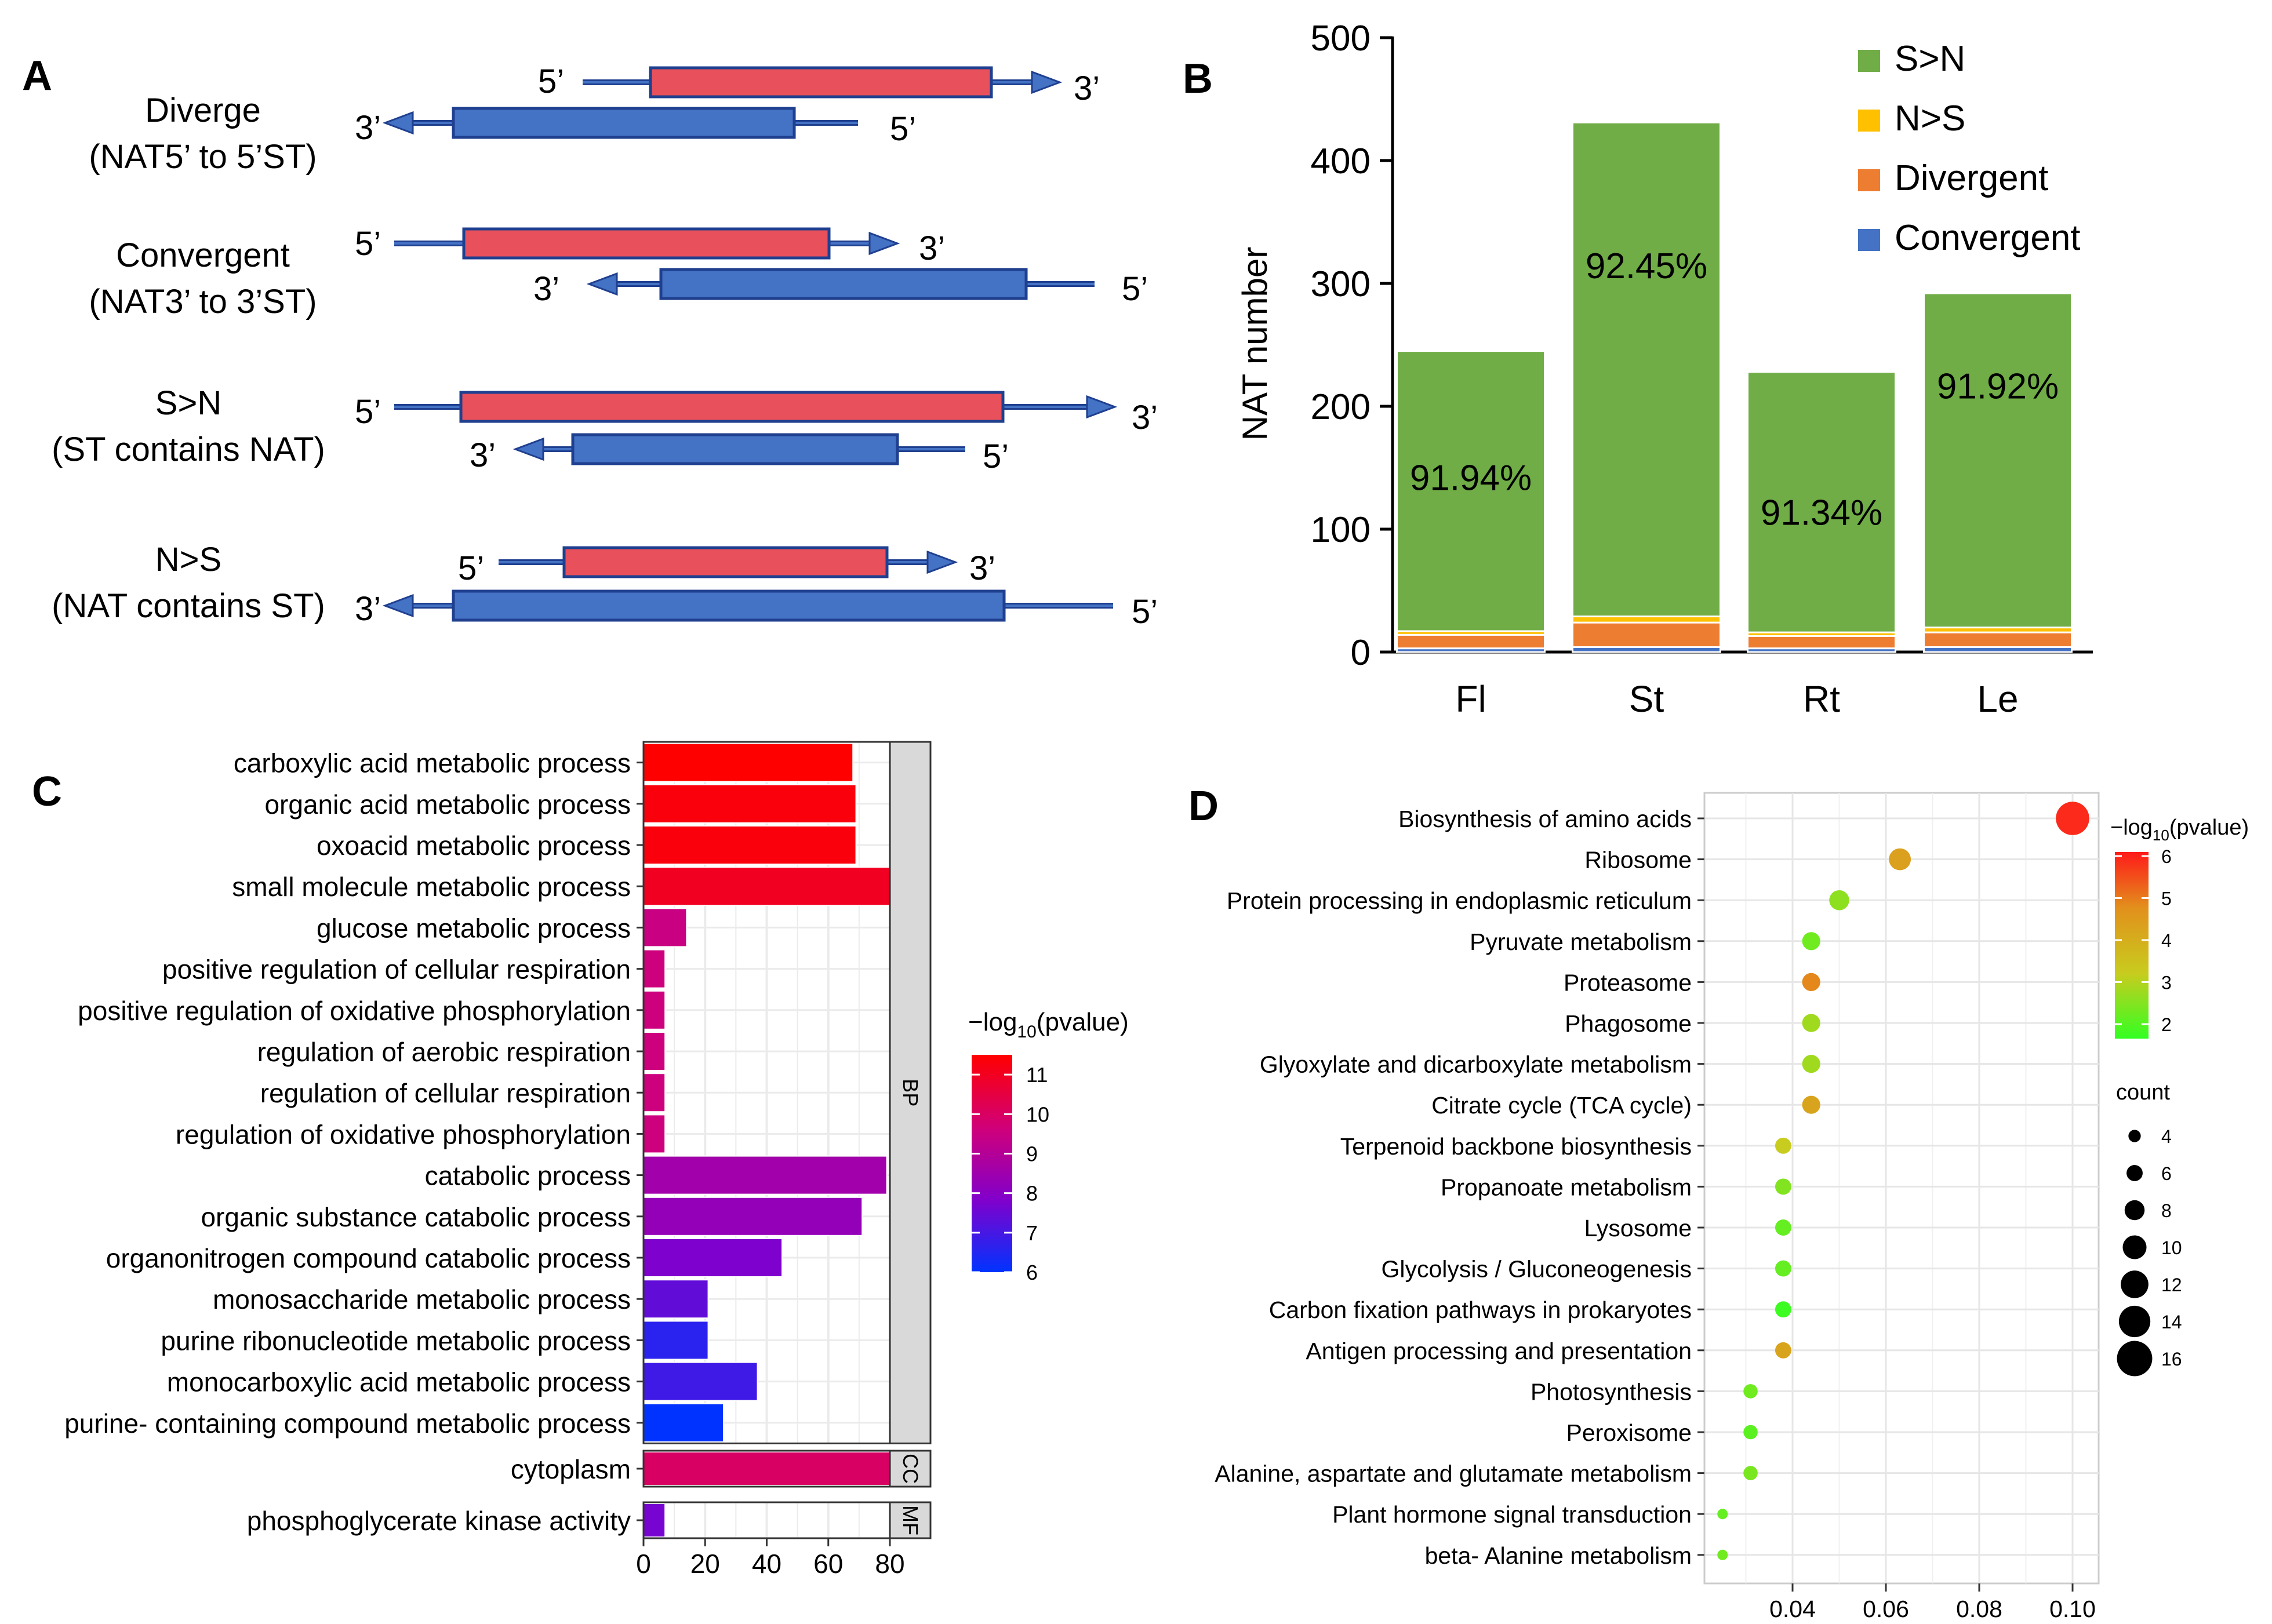  I want to click on d-x-tick-label: 0.04, so click(1792, 1609).